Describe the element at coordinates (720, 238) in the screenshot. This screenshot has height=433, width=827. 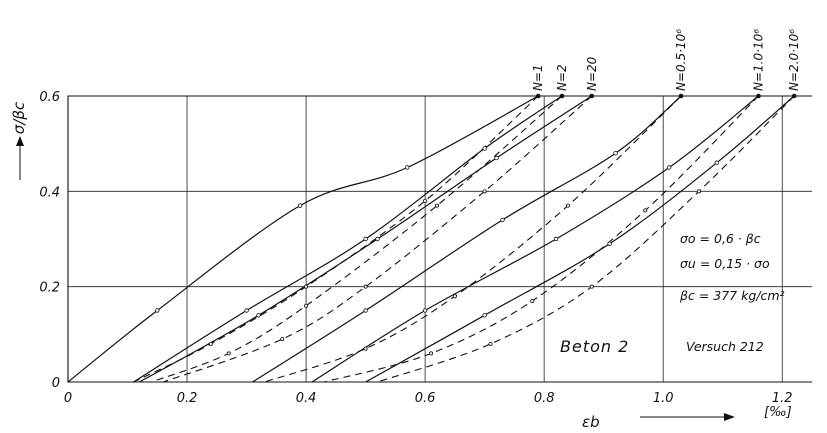
I see `annotation-sigma-o: σo = 0,6 · βc` at that location.